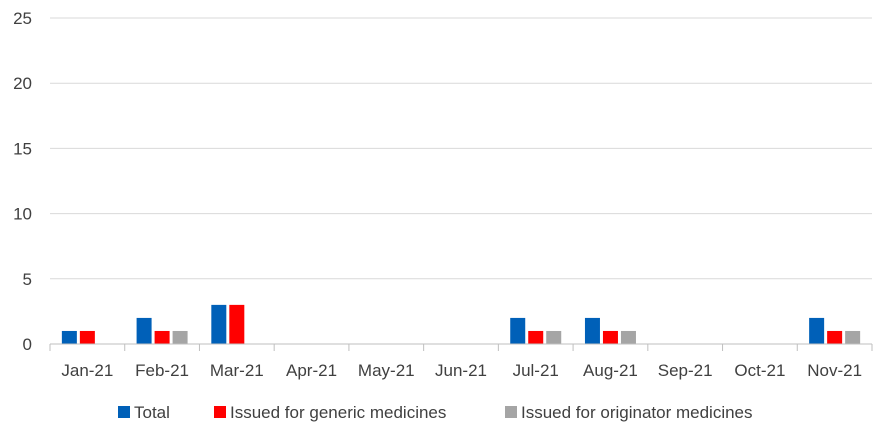 The height and width of the screenshot is (442, 887). Describe the element at coordinates (536, 370) in the screenshot. I see `x-tick-label: Jul-21` at that location.